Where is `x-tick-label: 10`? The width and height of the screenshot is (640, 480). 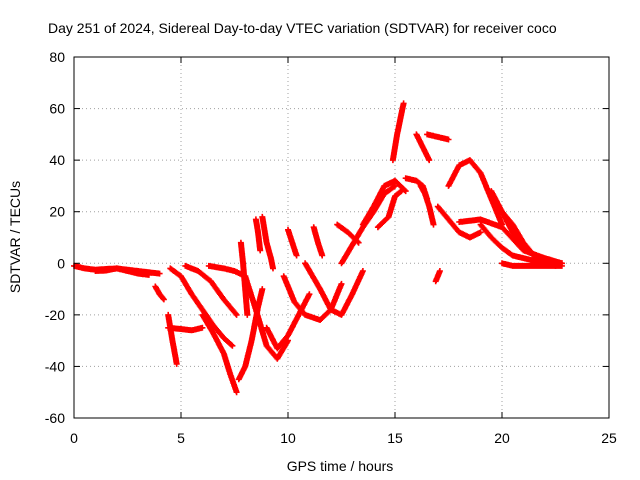 x-tick-label: 10 is located at coordinates (288, 438).